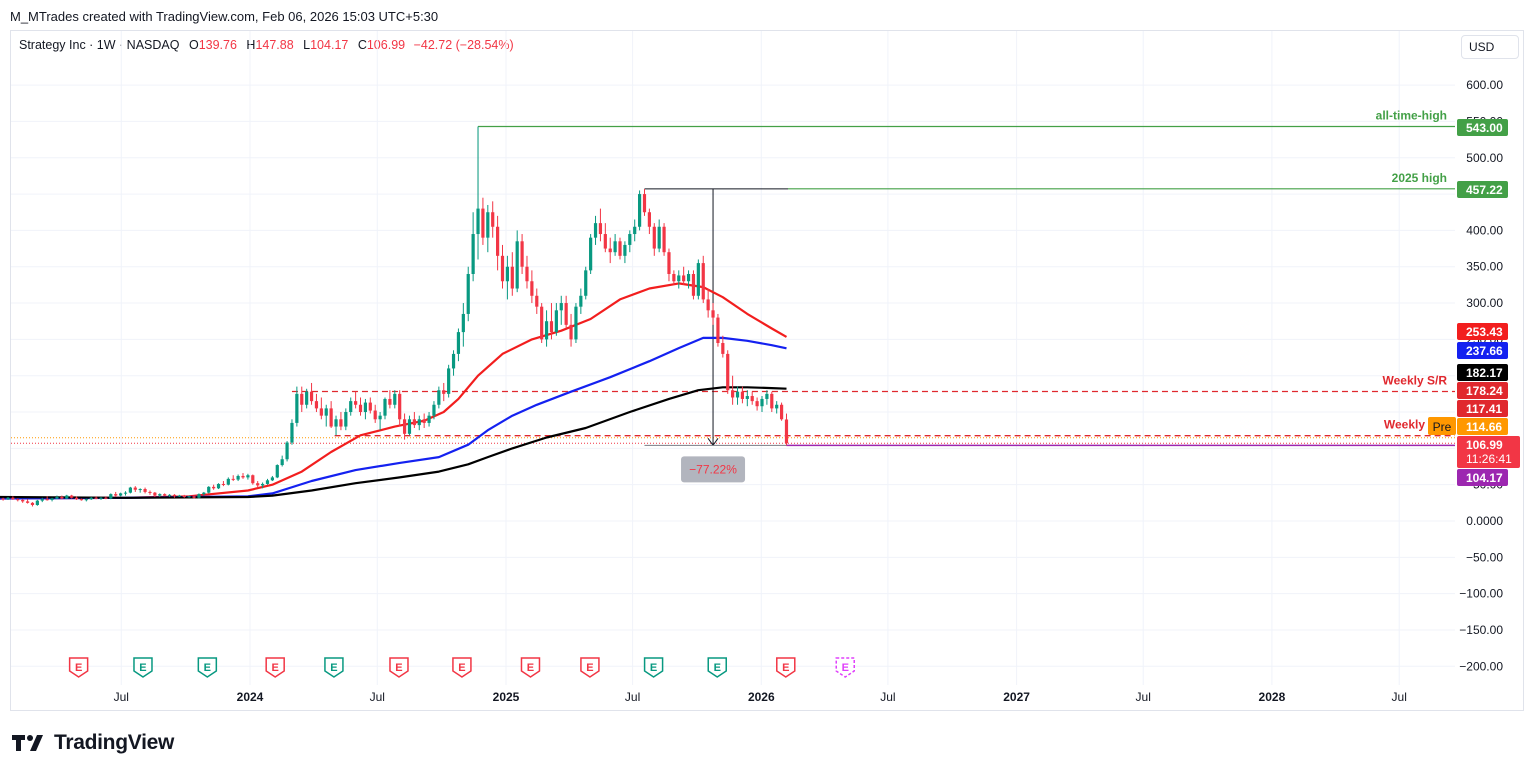 This screenshot has width=1536, height=775. I want to click on close-label: C, so click(362, 45).